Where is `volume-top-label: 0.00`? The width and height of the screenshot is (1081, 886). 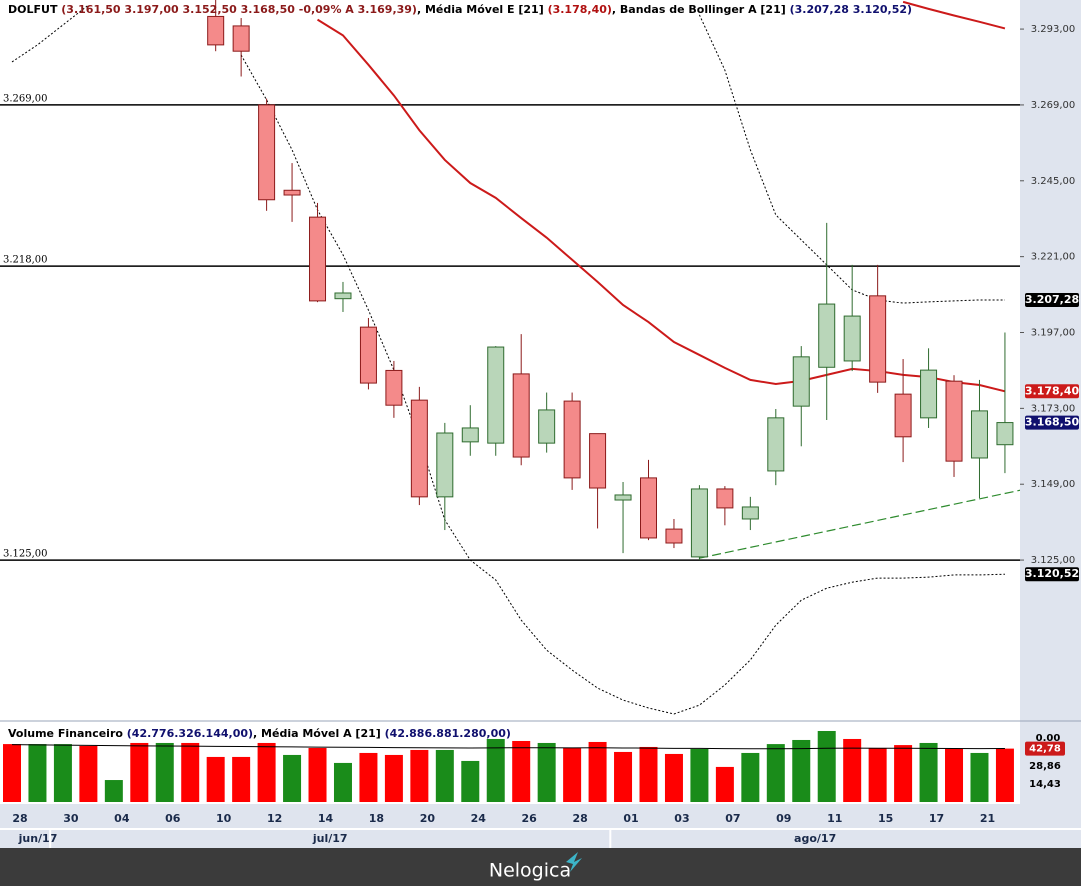
volume-top-label: 0.00 is located at coordinates (1048, 738).